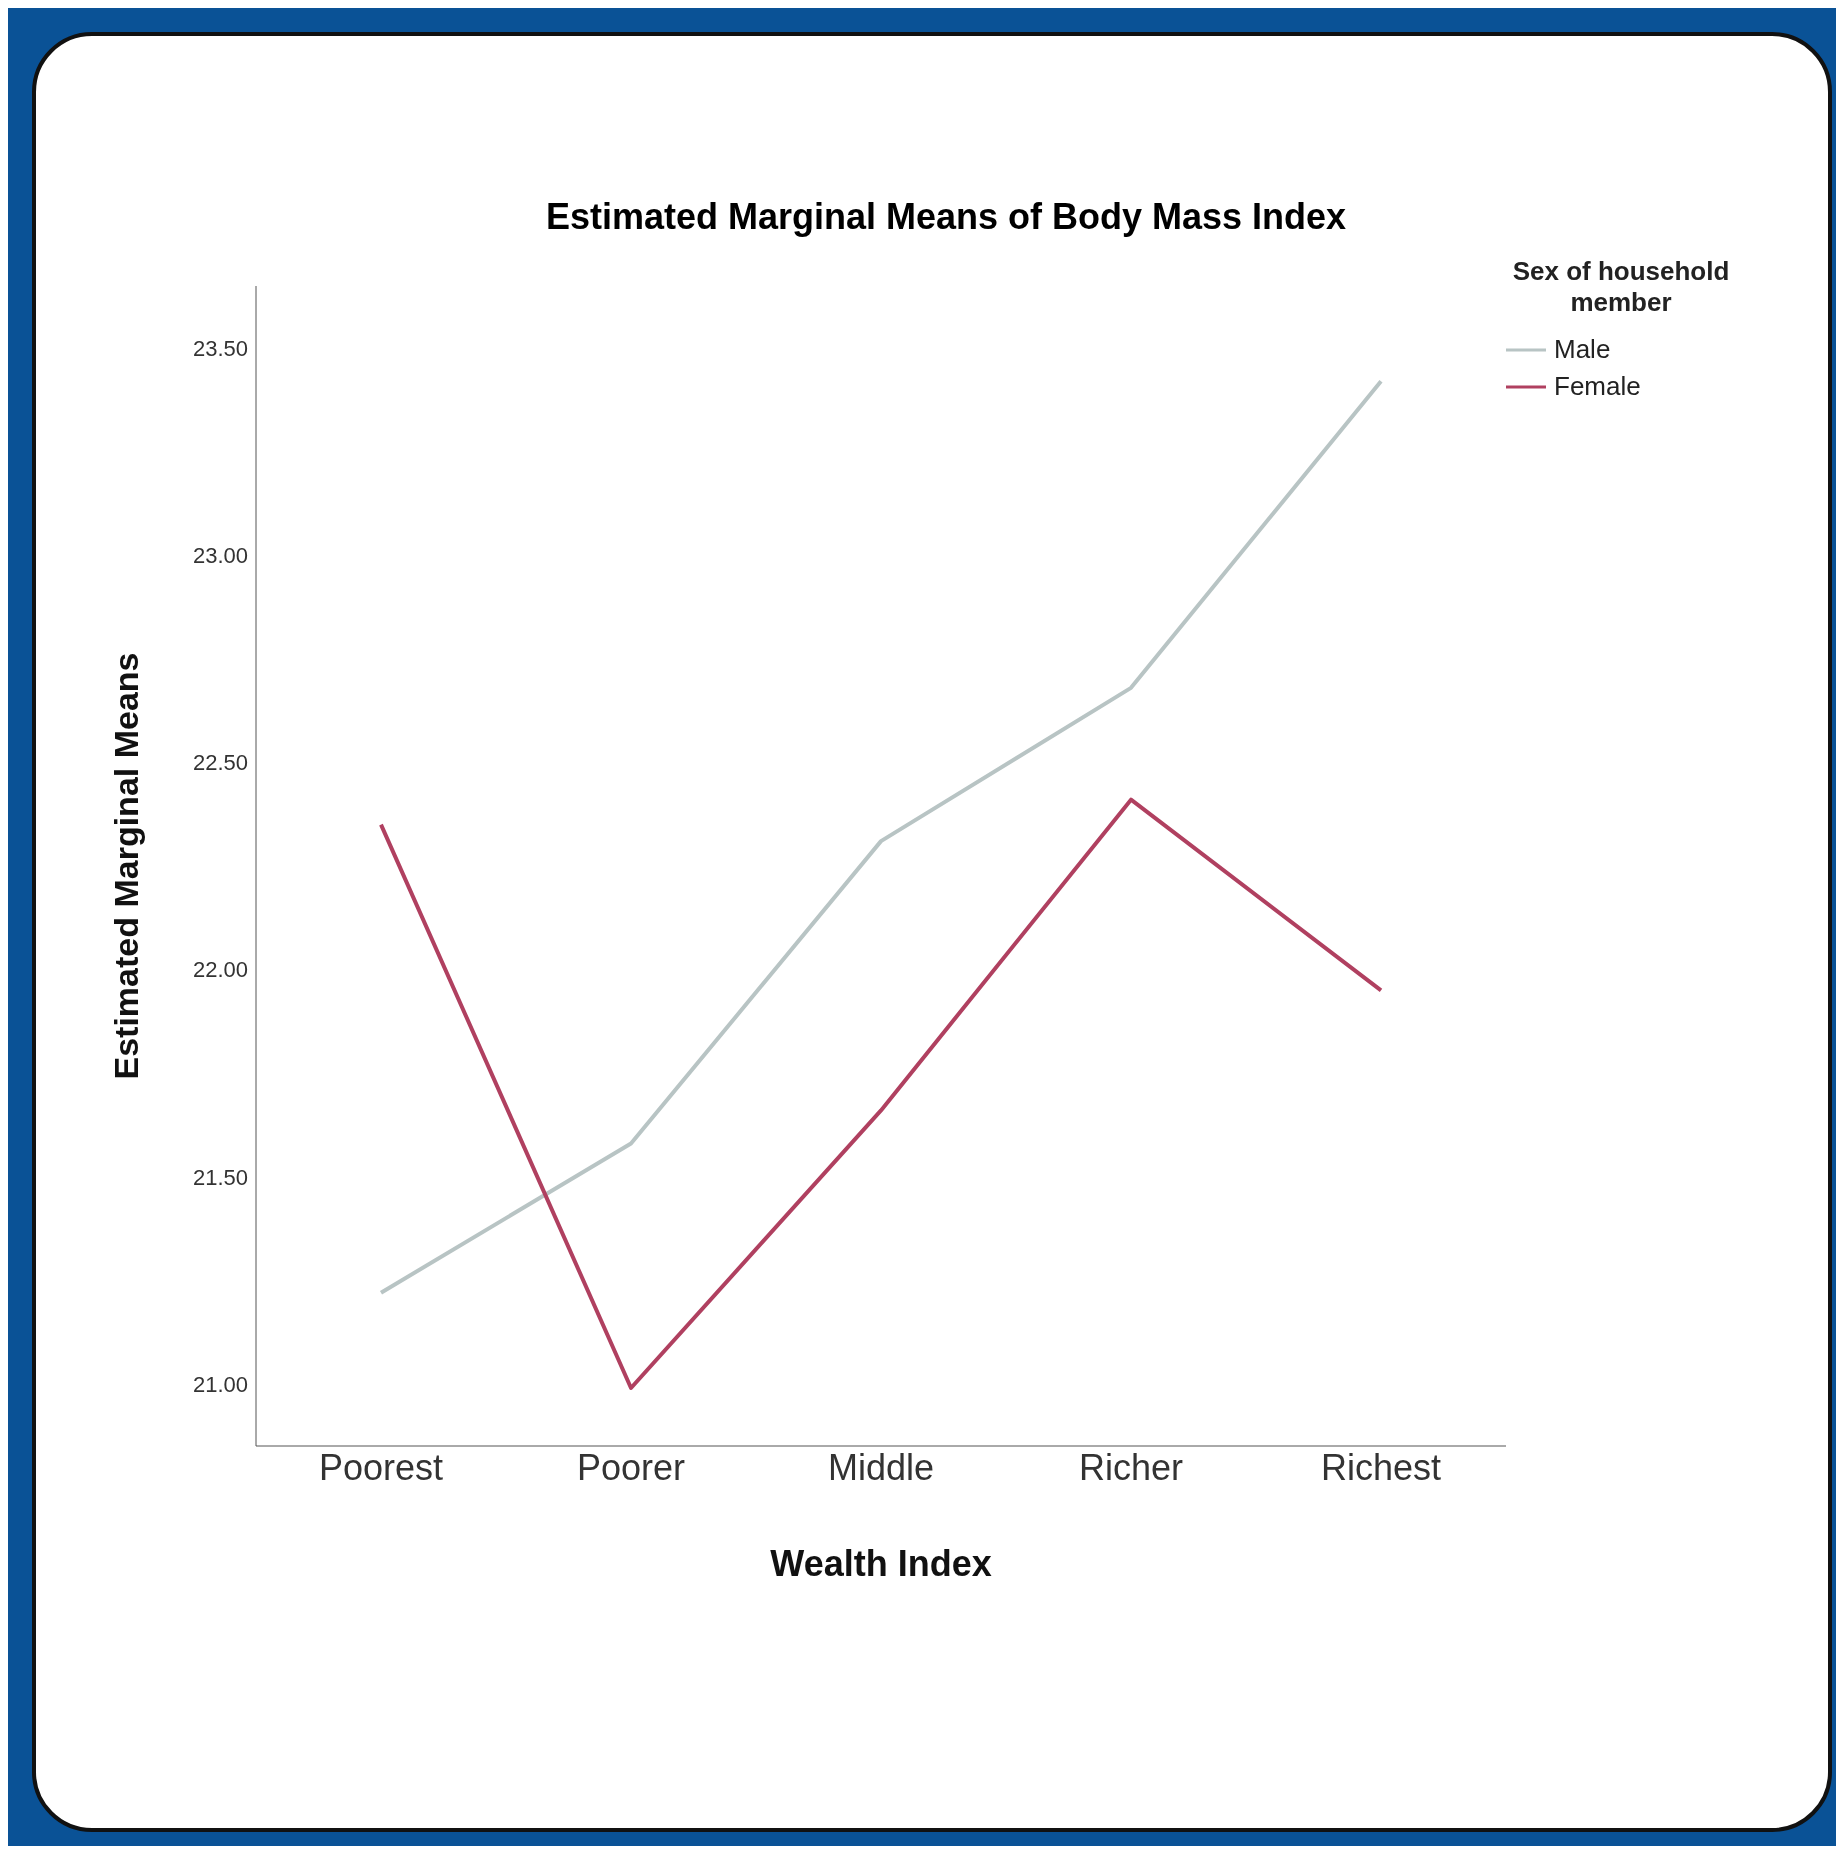 The width and height of the screenshot is (1844, 1854). What do you see at coordinates (220, 970) in the screenshot?
I see `y-tick-label: 22.00` at bounding box center [220, 970].